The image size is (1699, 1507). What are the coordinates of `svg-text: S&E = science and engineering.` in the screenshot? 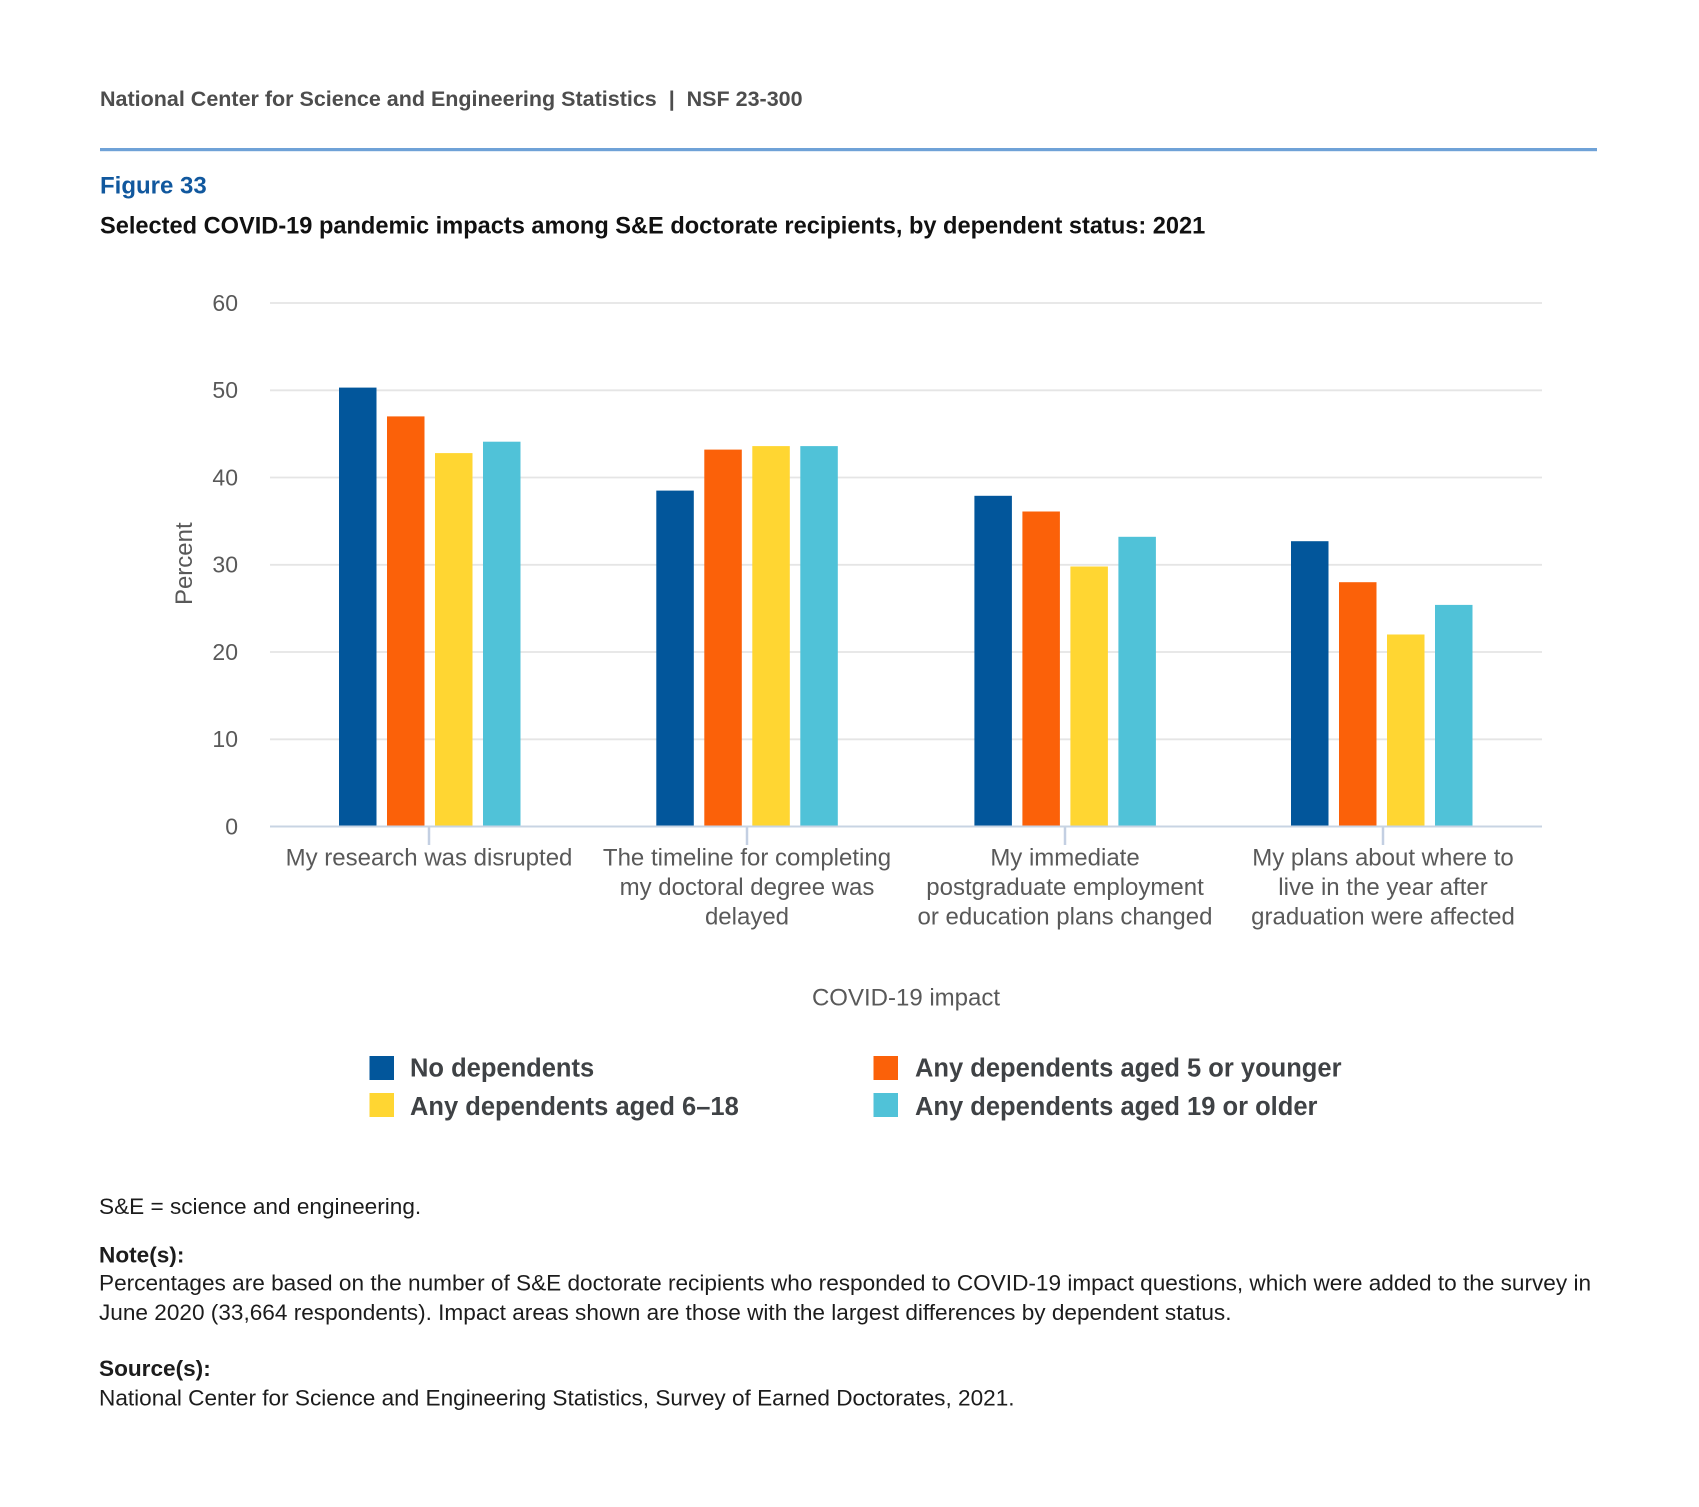 It's located at (260, 1206).